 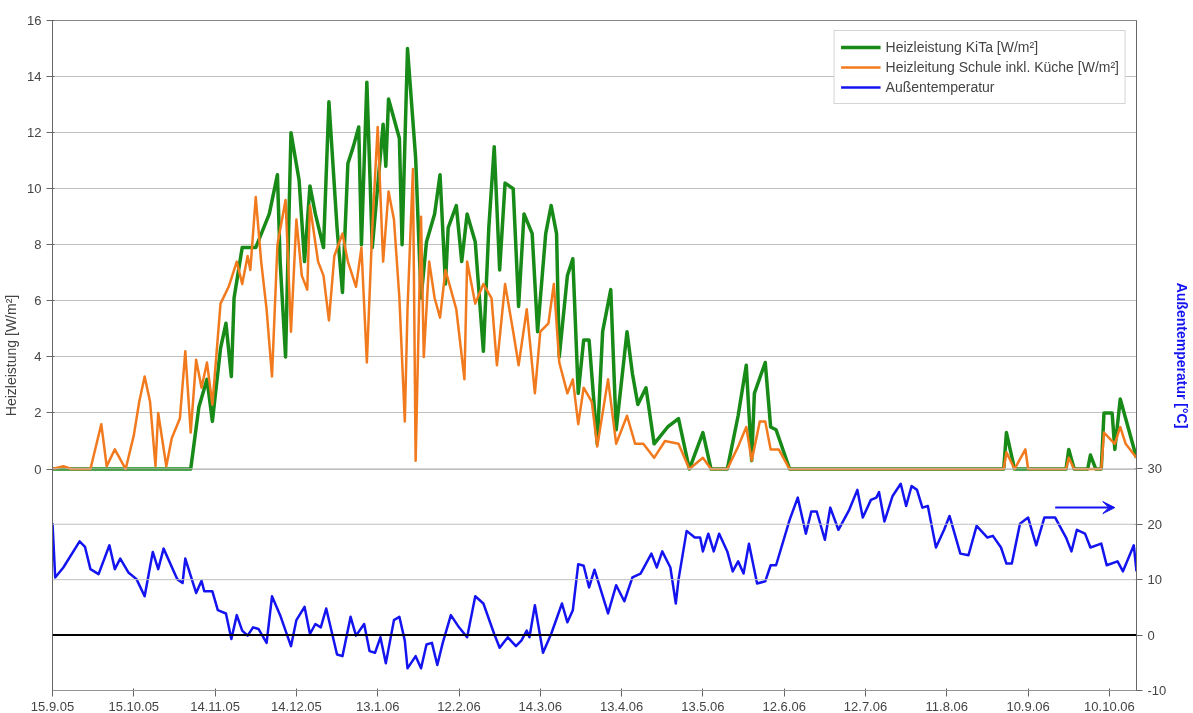 What do you see at coordinates (378, 705) in the screenshot?
I see `x-tick-label: 13.1.06` at bounding box center [378, 705].